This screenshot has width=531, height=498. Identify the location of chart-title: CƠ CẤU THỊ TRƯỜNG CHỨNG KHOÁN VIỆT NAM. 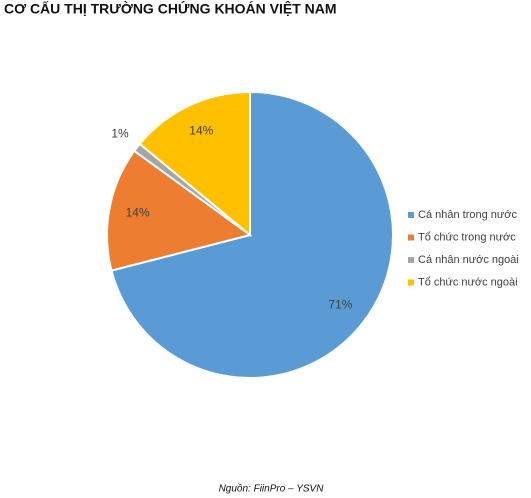
(170, 8).